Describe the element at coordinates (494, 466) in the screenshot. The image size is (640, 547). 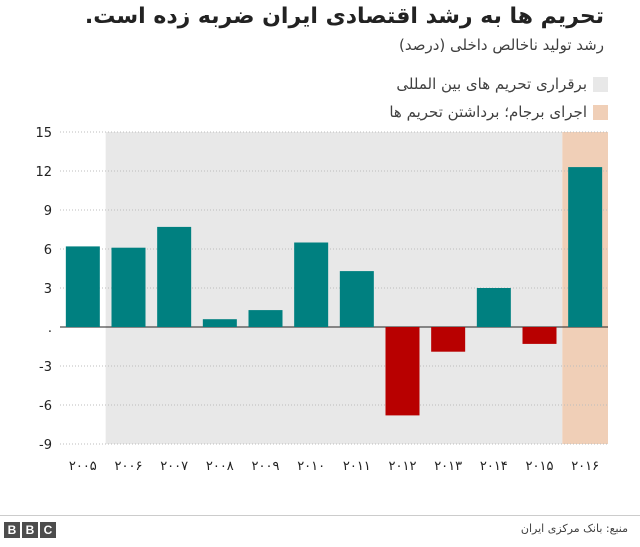
I see `x-tick-label-10: ۲۰۱۴` at that location.